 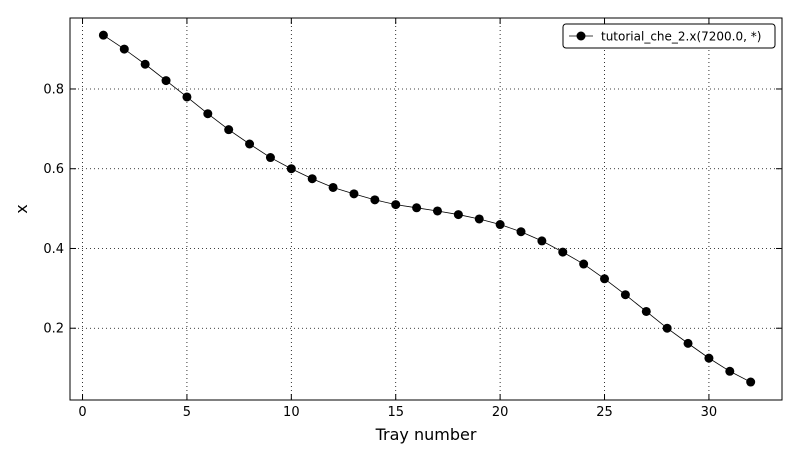 I want to click on legend-marker-icon, so click(x=581, y=36).